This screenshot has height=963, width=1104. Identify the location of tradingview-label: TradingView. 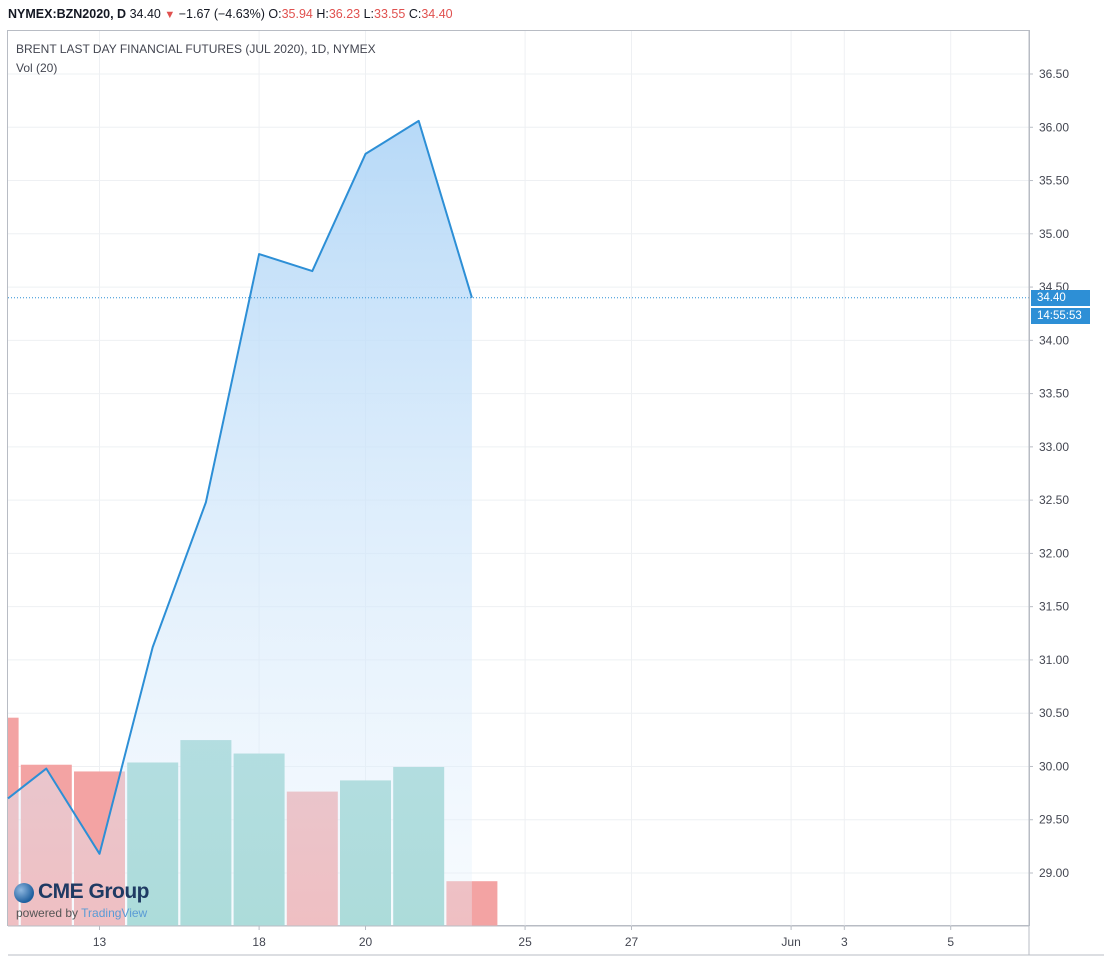
(114, 913).